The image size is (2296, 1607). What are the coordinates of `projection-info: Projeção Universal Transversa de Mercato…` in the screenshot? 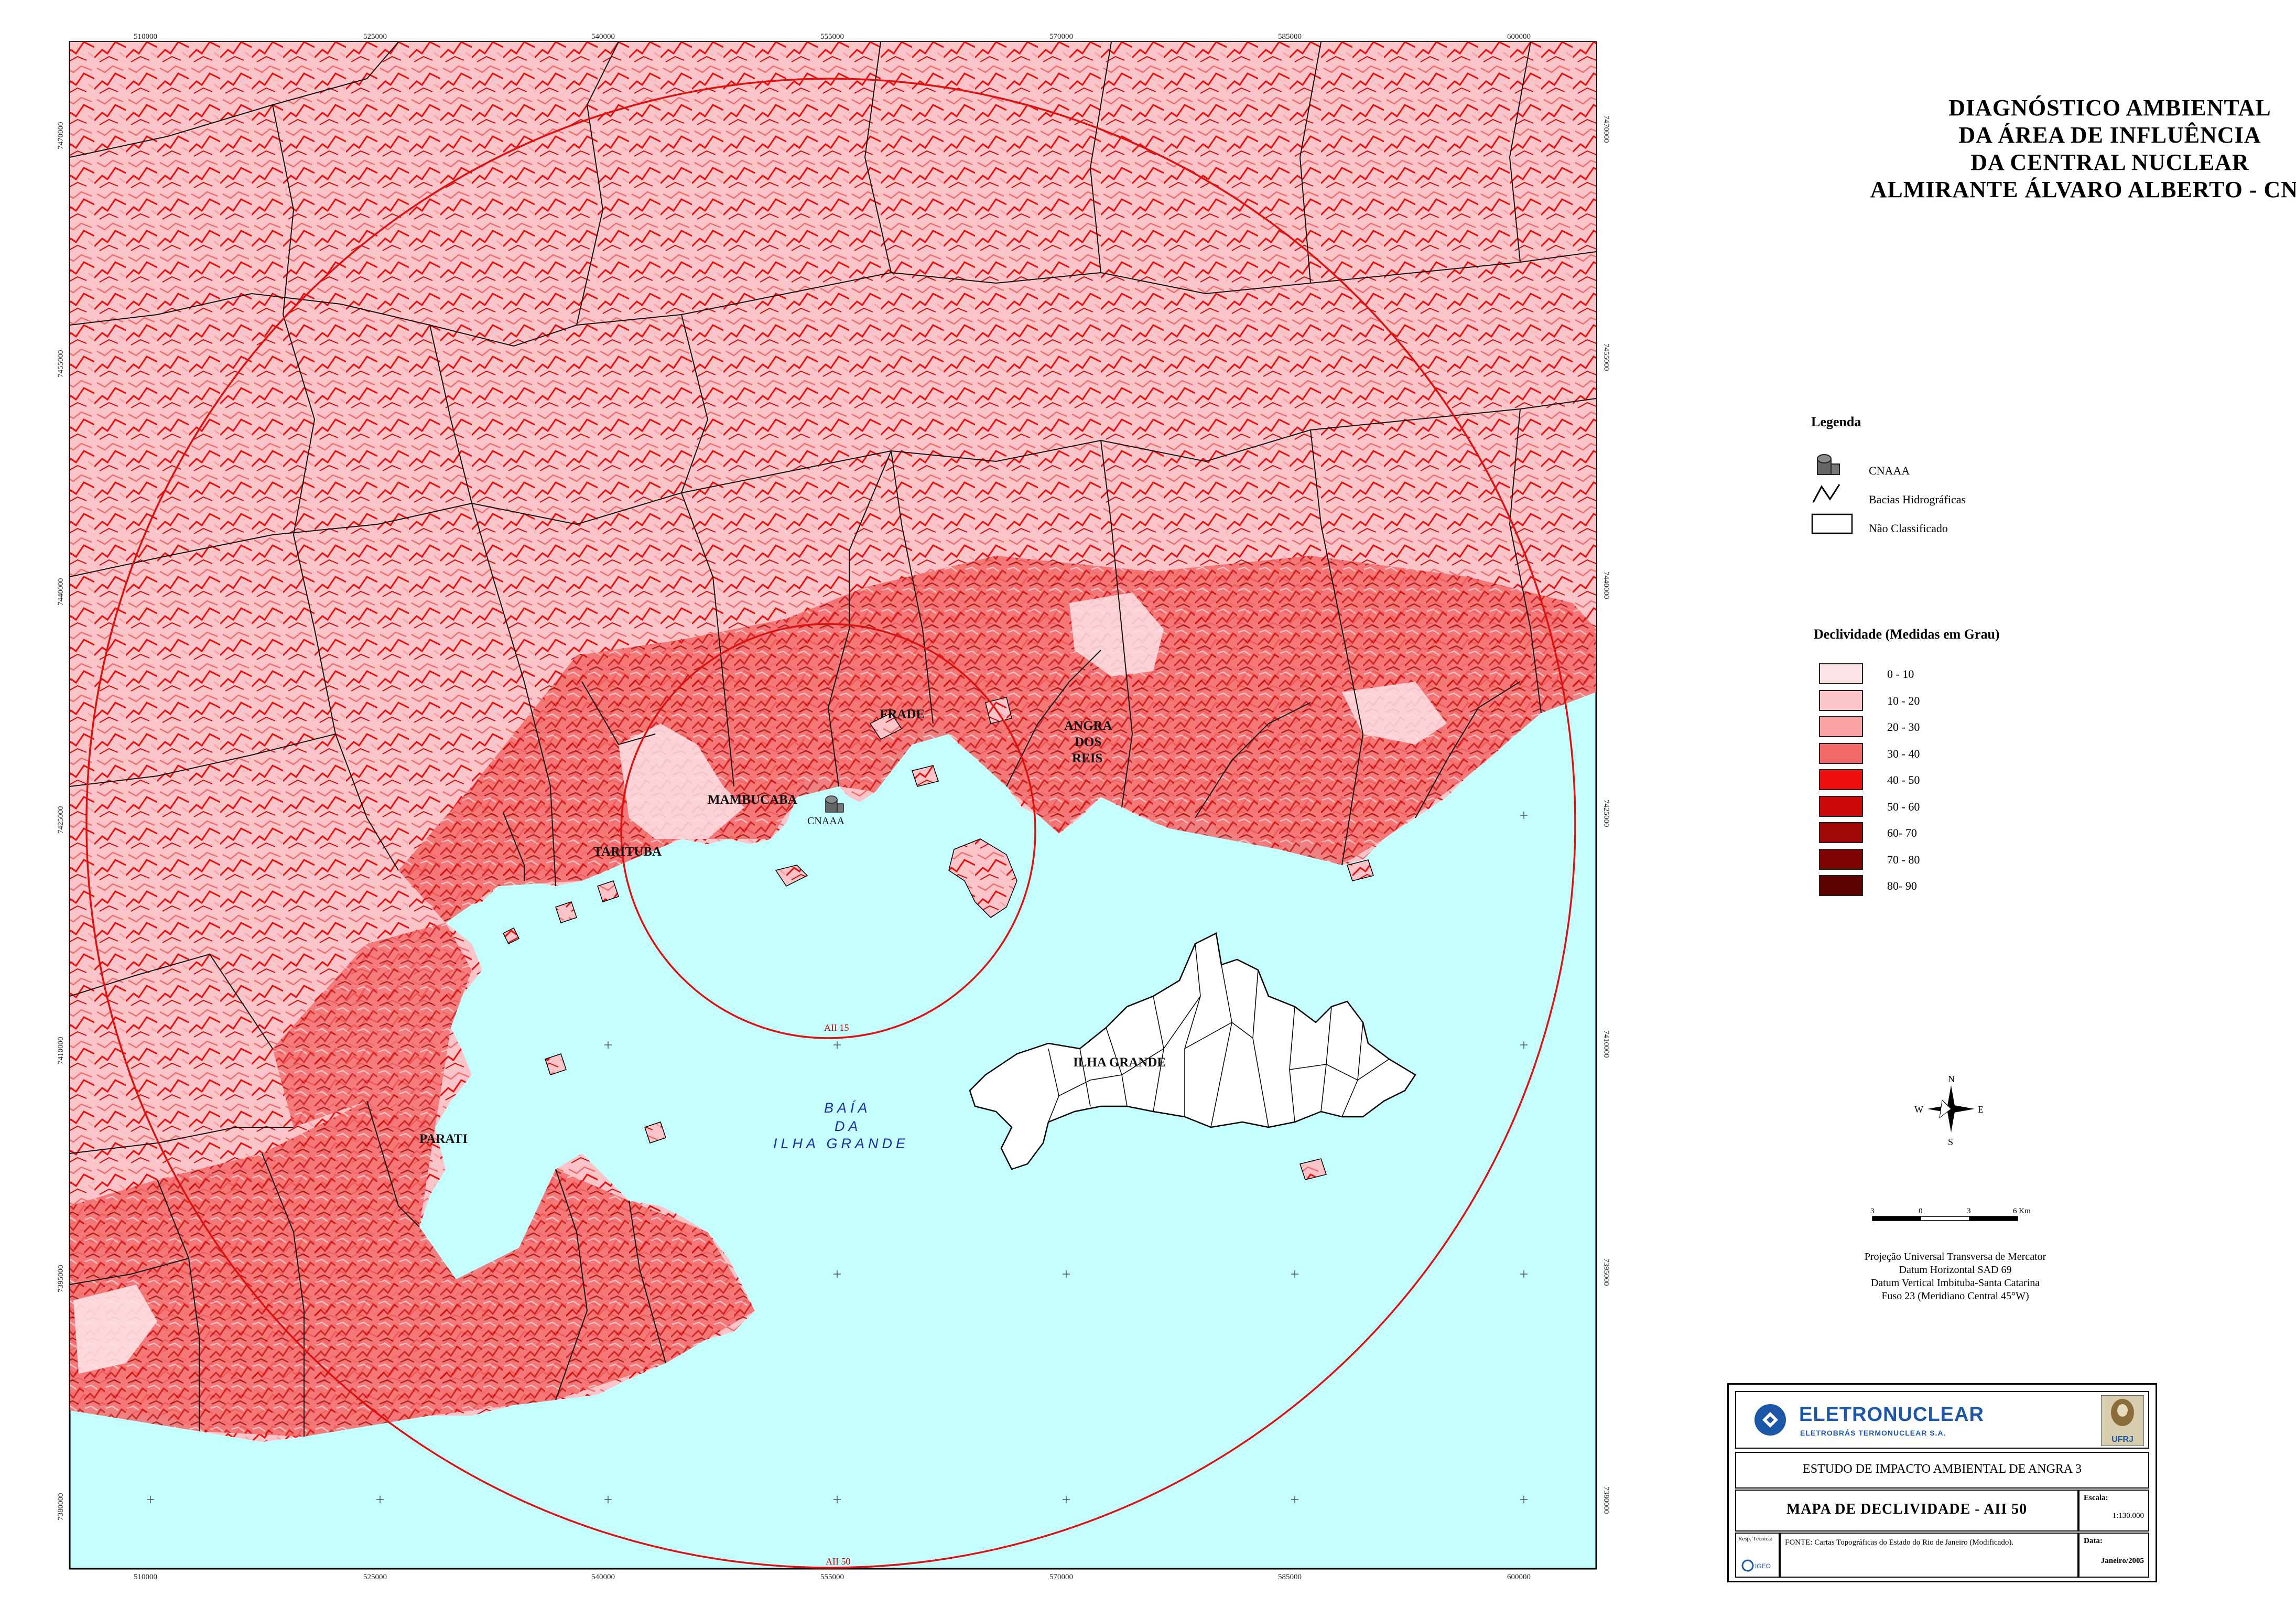 It's located at (1955, 1276).